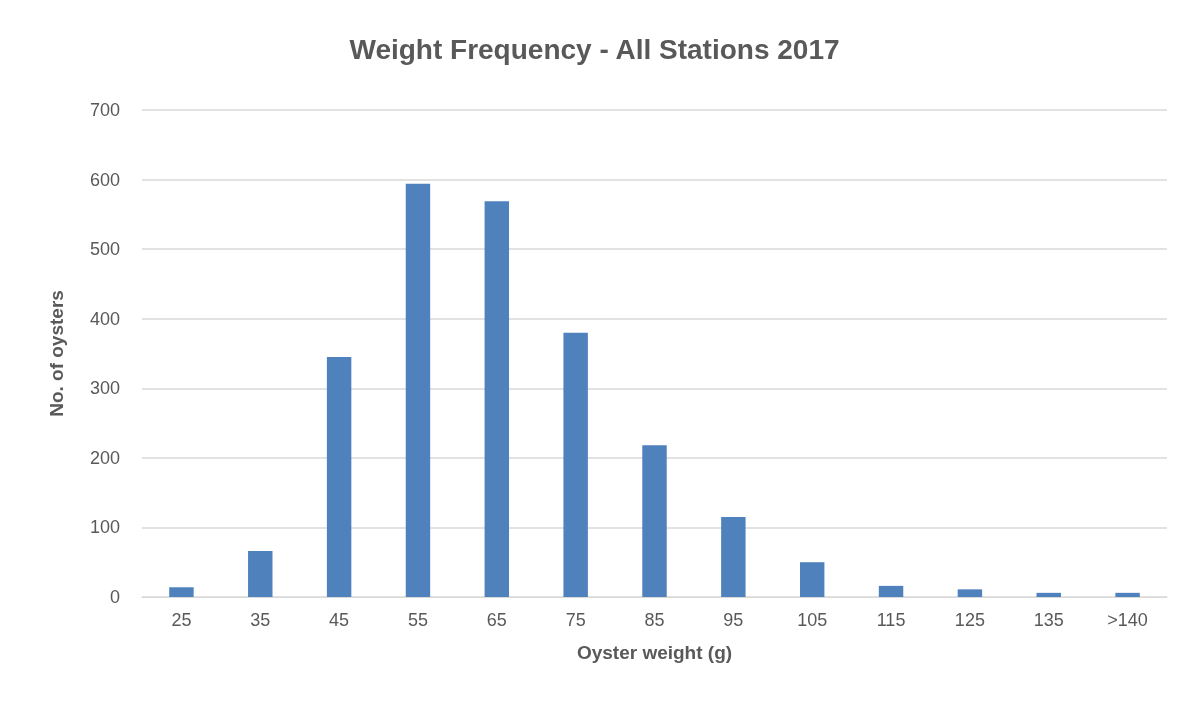 The width and height of the screenshot is (1189, 706). What do you see at coordinates (104, 110) in the screenshot?
I see `y-tick-label: 700` at bounding box center [104, 110].